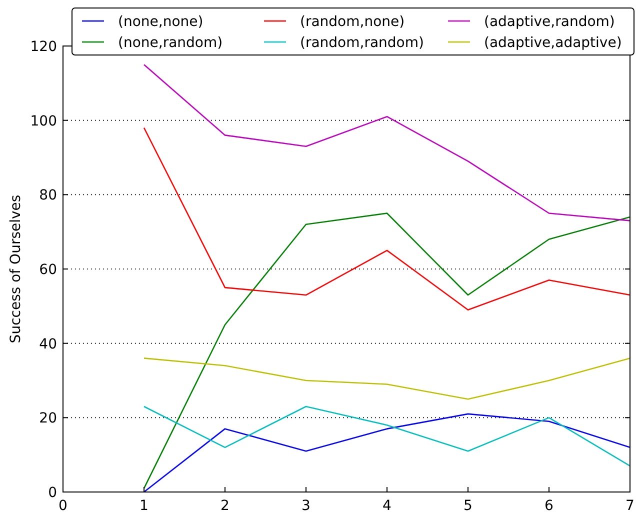 The image size is (641, 515). What do you see at coordinates (161, 22) in the screenshot?
I see `legend-label: (none,none)` at bounding box center [161, 22].